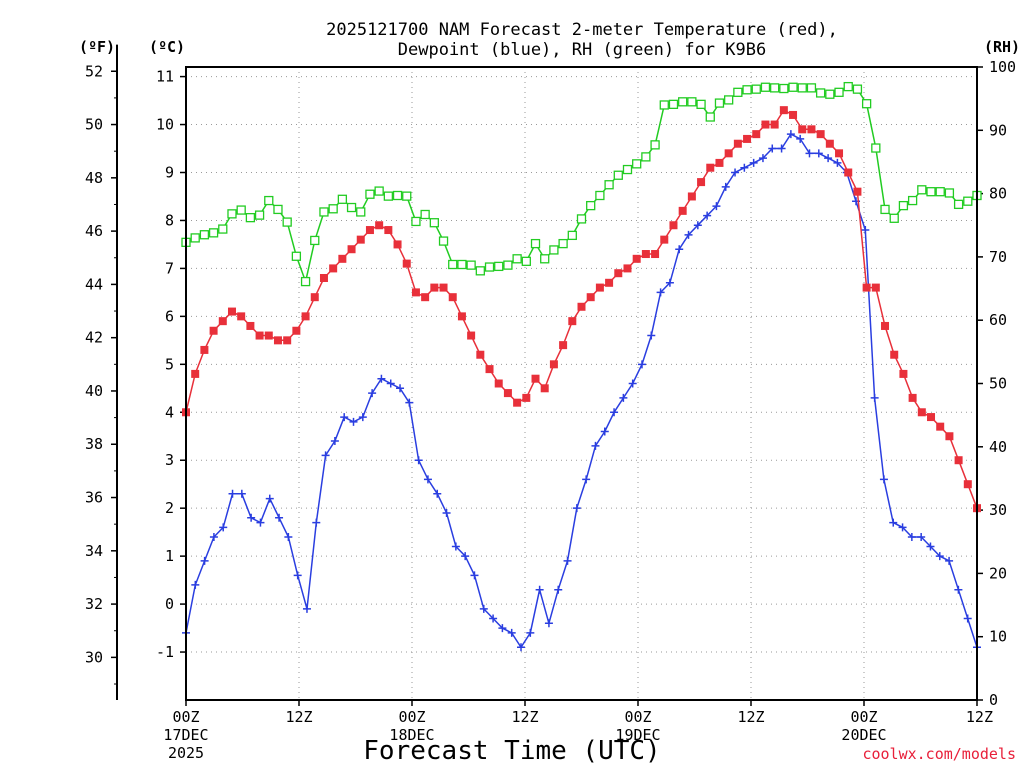  I want to click on fahrenheit-tick-label: 36, so click(94, 498).